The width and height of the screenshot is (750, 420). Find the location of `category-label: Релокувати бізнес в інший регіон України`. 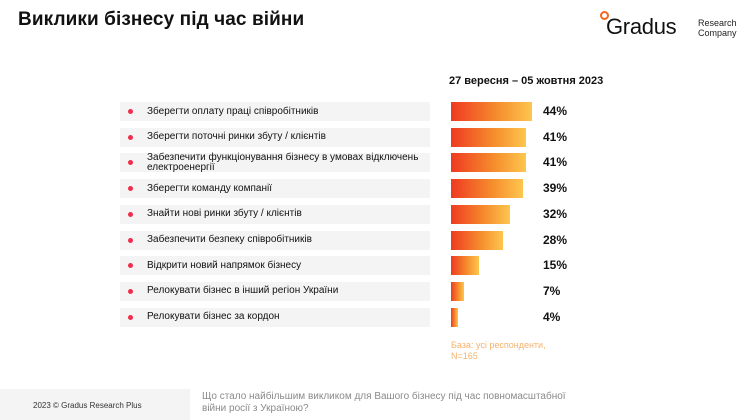

category-label: Релокувати бізнес в інший регіон України is located at coordinates (243, 291).